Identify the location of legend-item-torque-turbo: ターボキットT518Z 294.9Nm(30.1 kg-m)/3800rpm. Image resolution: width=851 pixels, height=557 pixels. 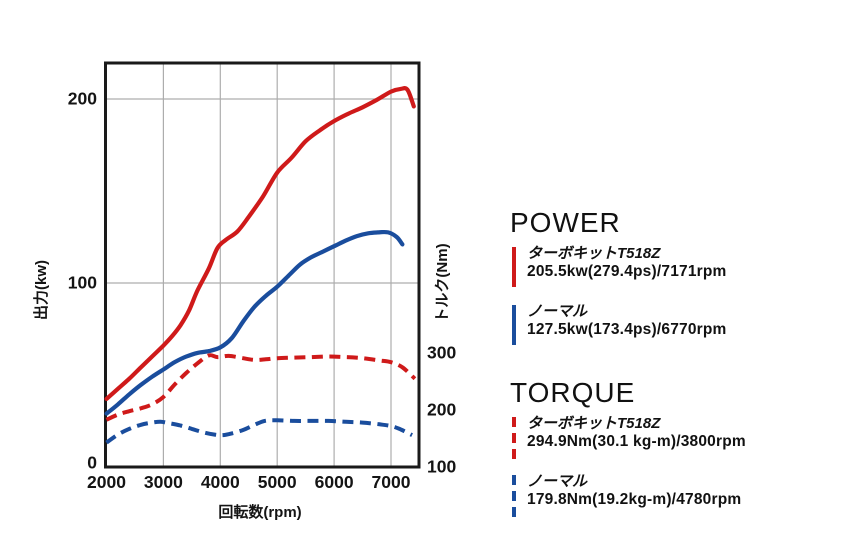
(629, 439).